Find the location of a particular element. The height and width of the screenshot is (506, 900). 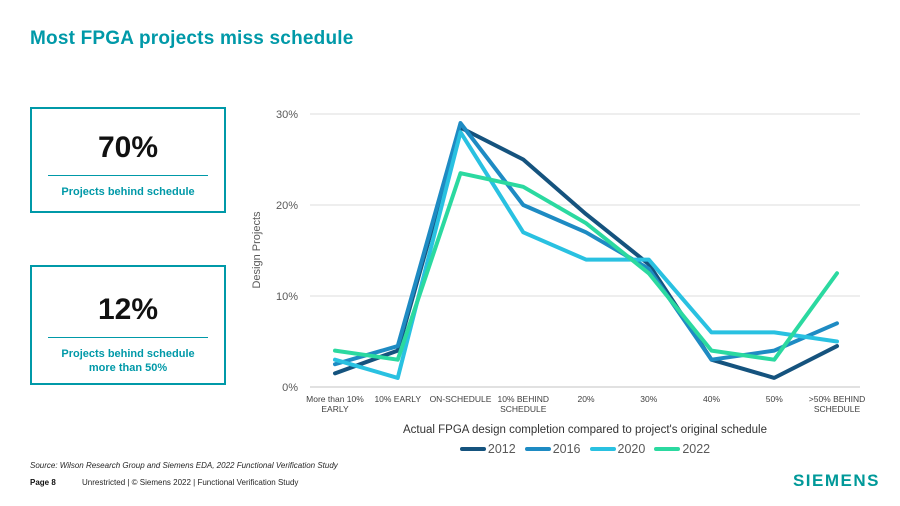

stat-label: Projects behind schedule more than 50% is located at coordinates (128, 361).